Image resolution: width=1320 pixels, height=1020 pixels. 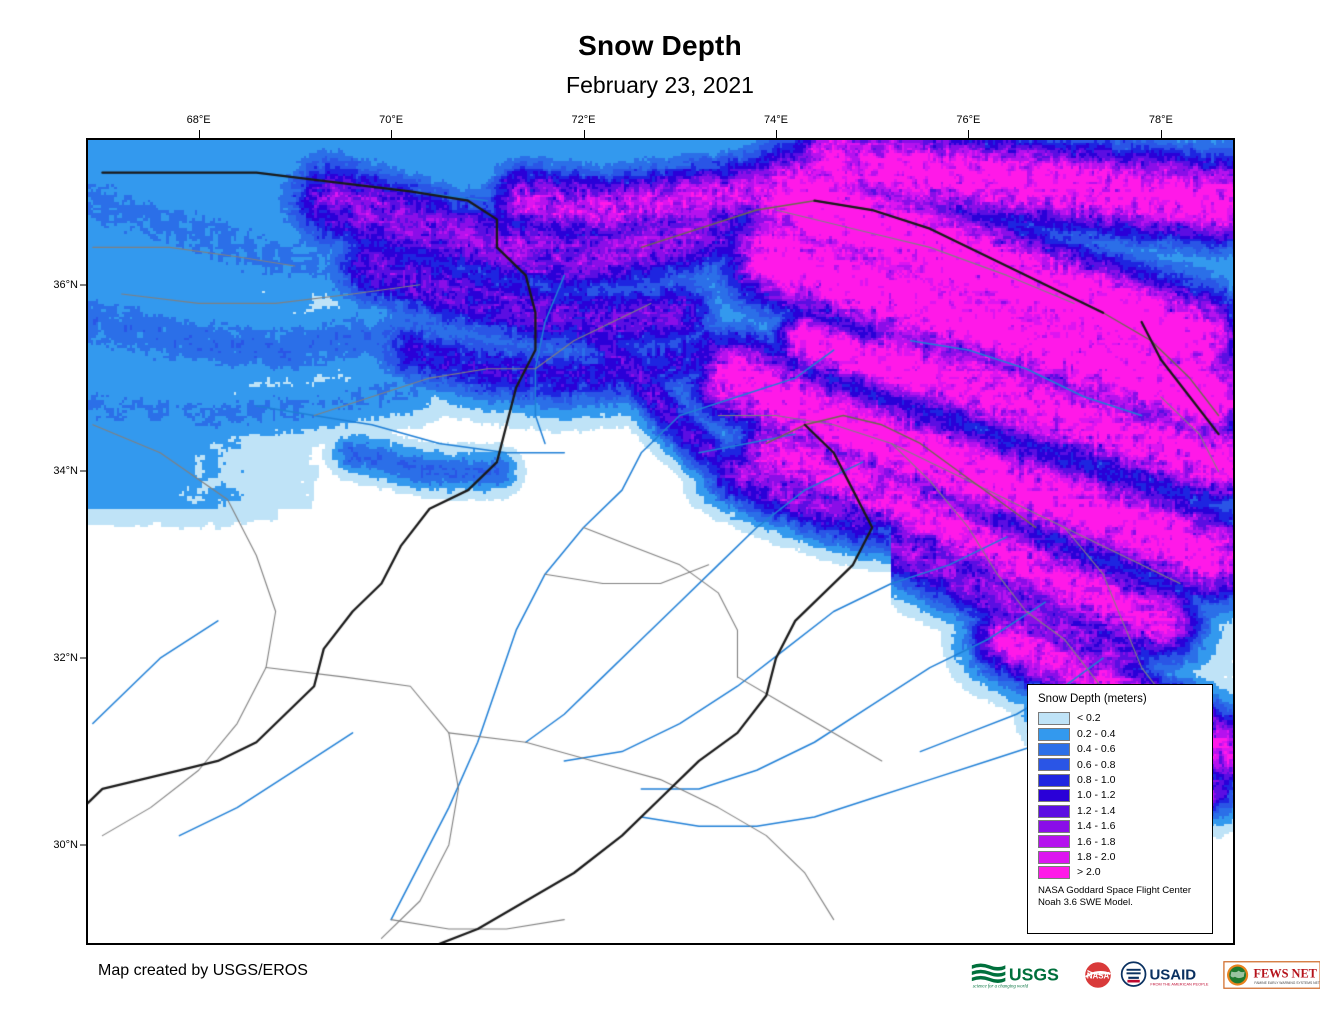 What do you see at coordinates (775, 120) in the screenshot?
I see `lon-tick-label: 74°E` at bounding box center [775, 120].